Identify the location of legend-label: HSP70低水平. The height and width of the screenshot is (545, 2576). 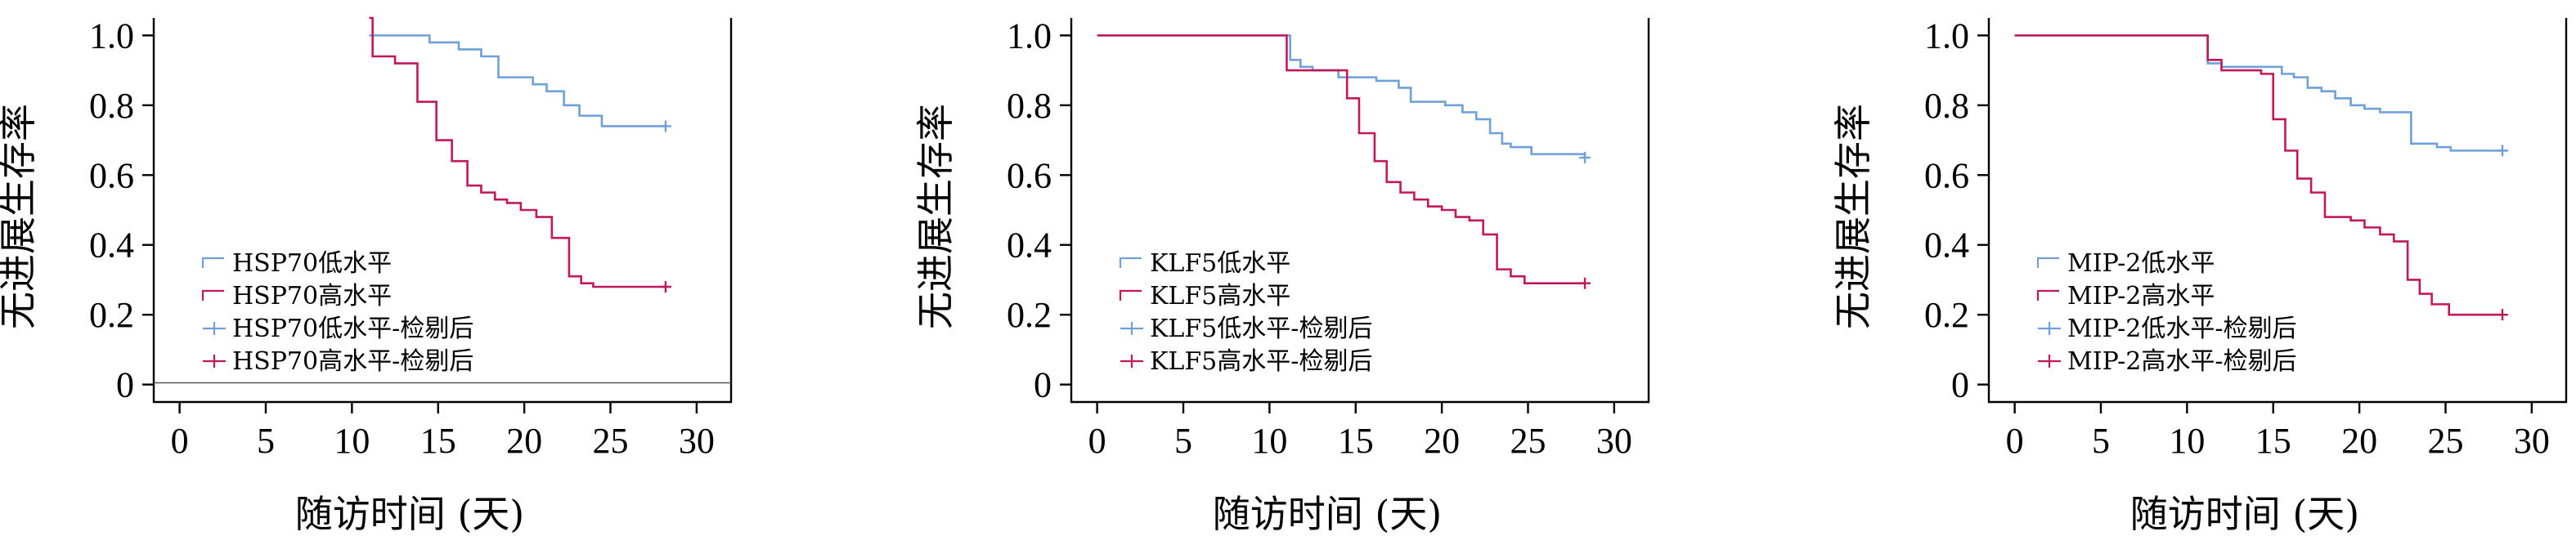
(312, 263).